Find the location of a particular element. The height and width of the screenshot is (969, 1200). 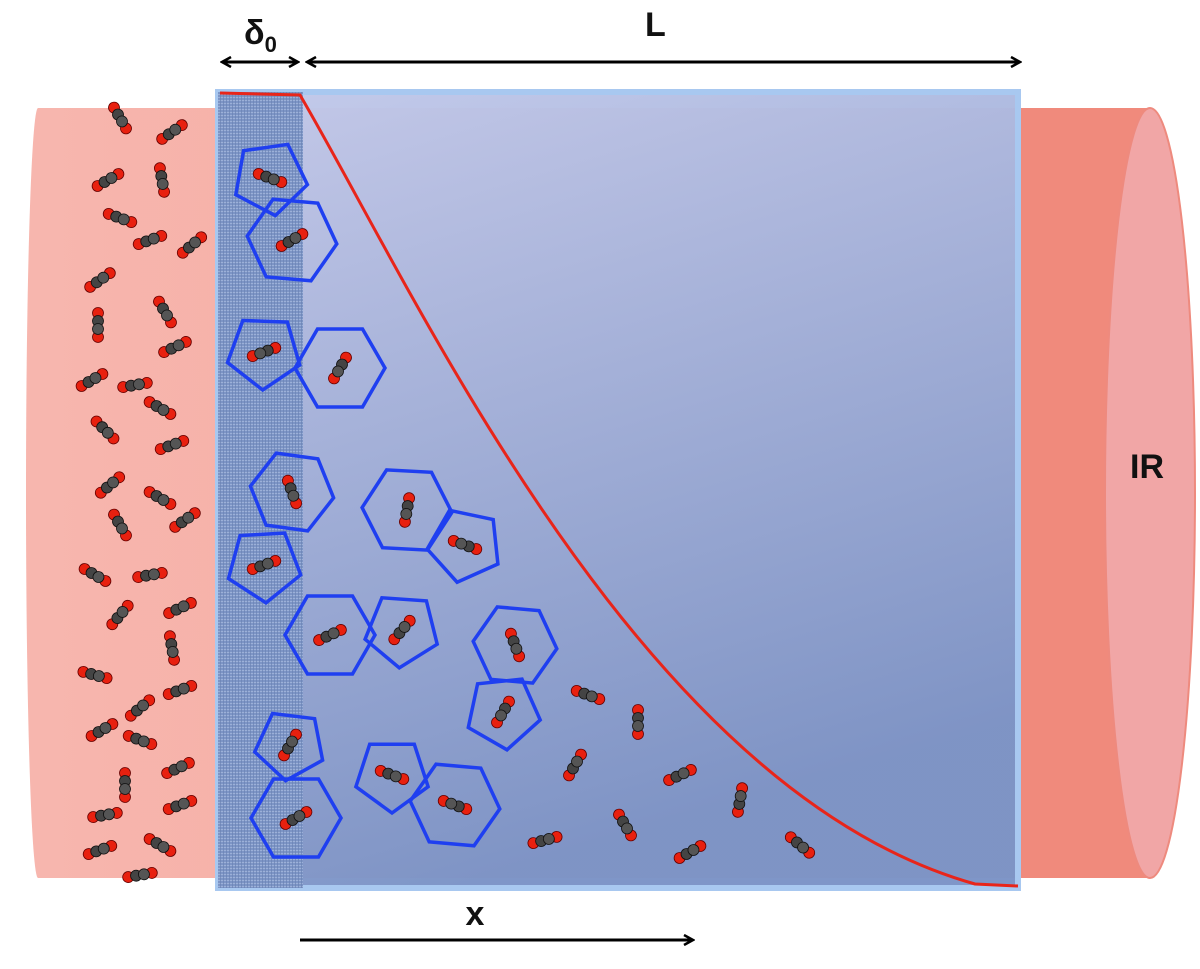

cylinder-left-end is located at coordinates (38, 493).